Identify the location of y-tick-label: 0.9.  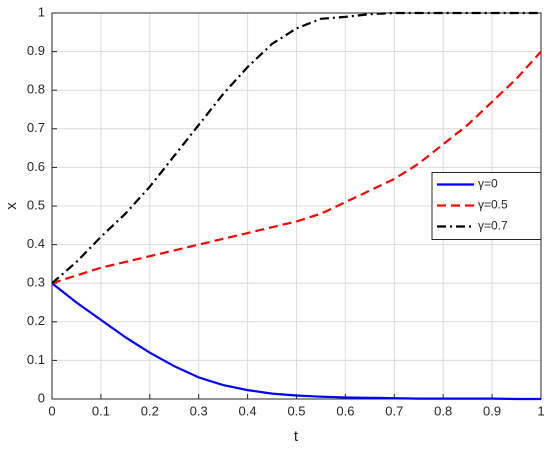
(36, 50).